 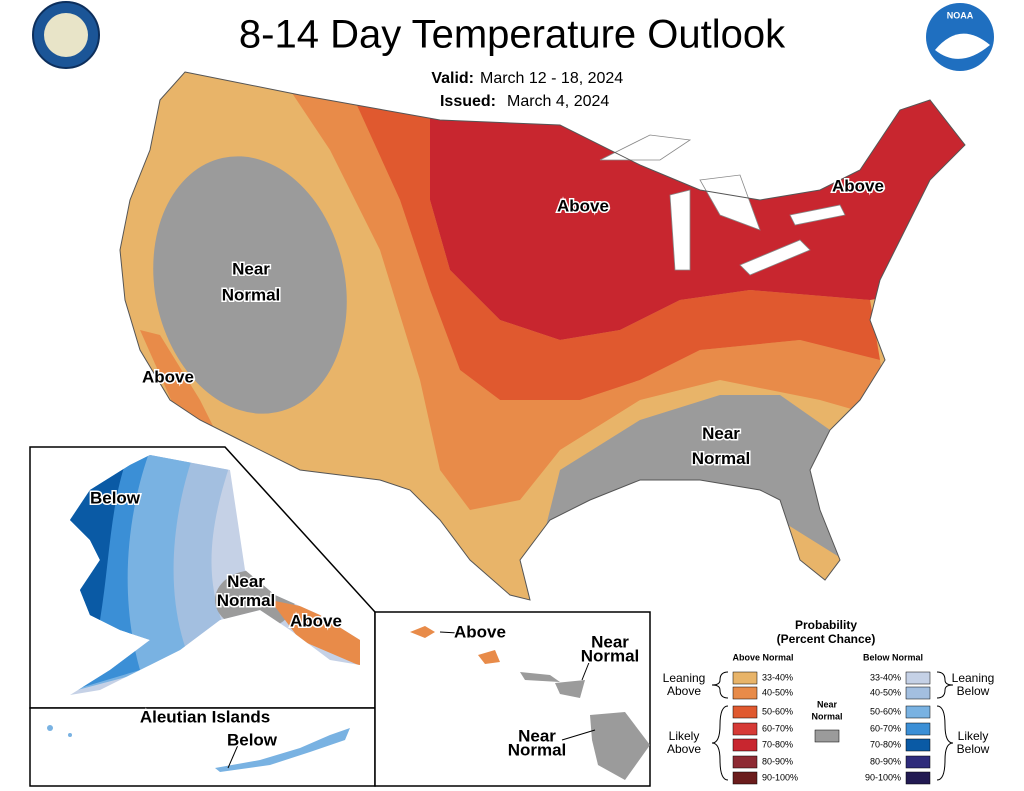 I want to click on noaa-bird, so click(x=962, y=46).